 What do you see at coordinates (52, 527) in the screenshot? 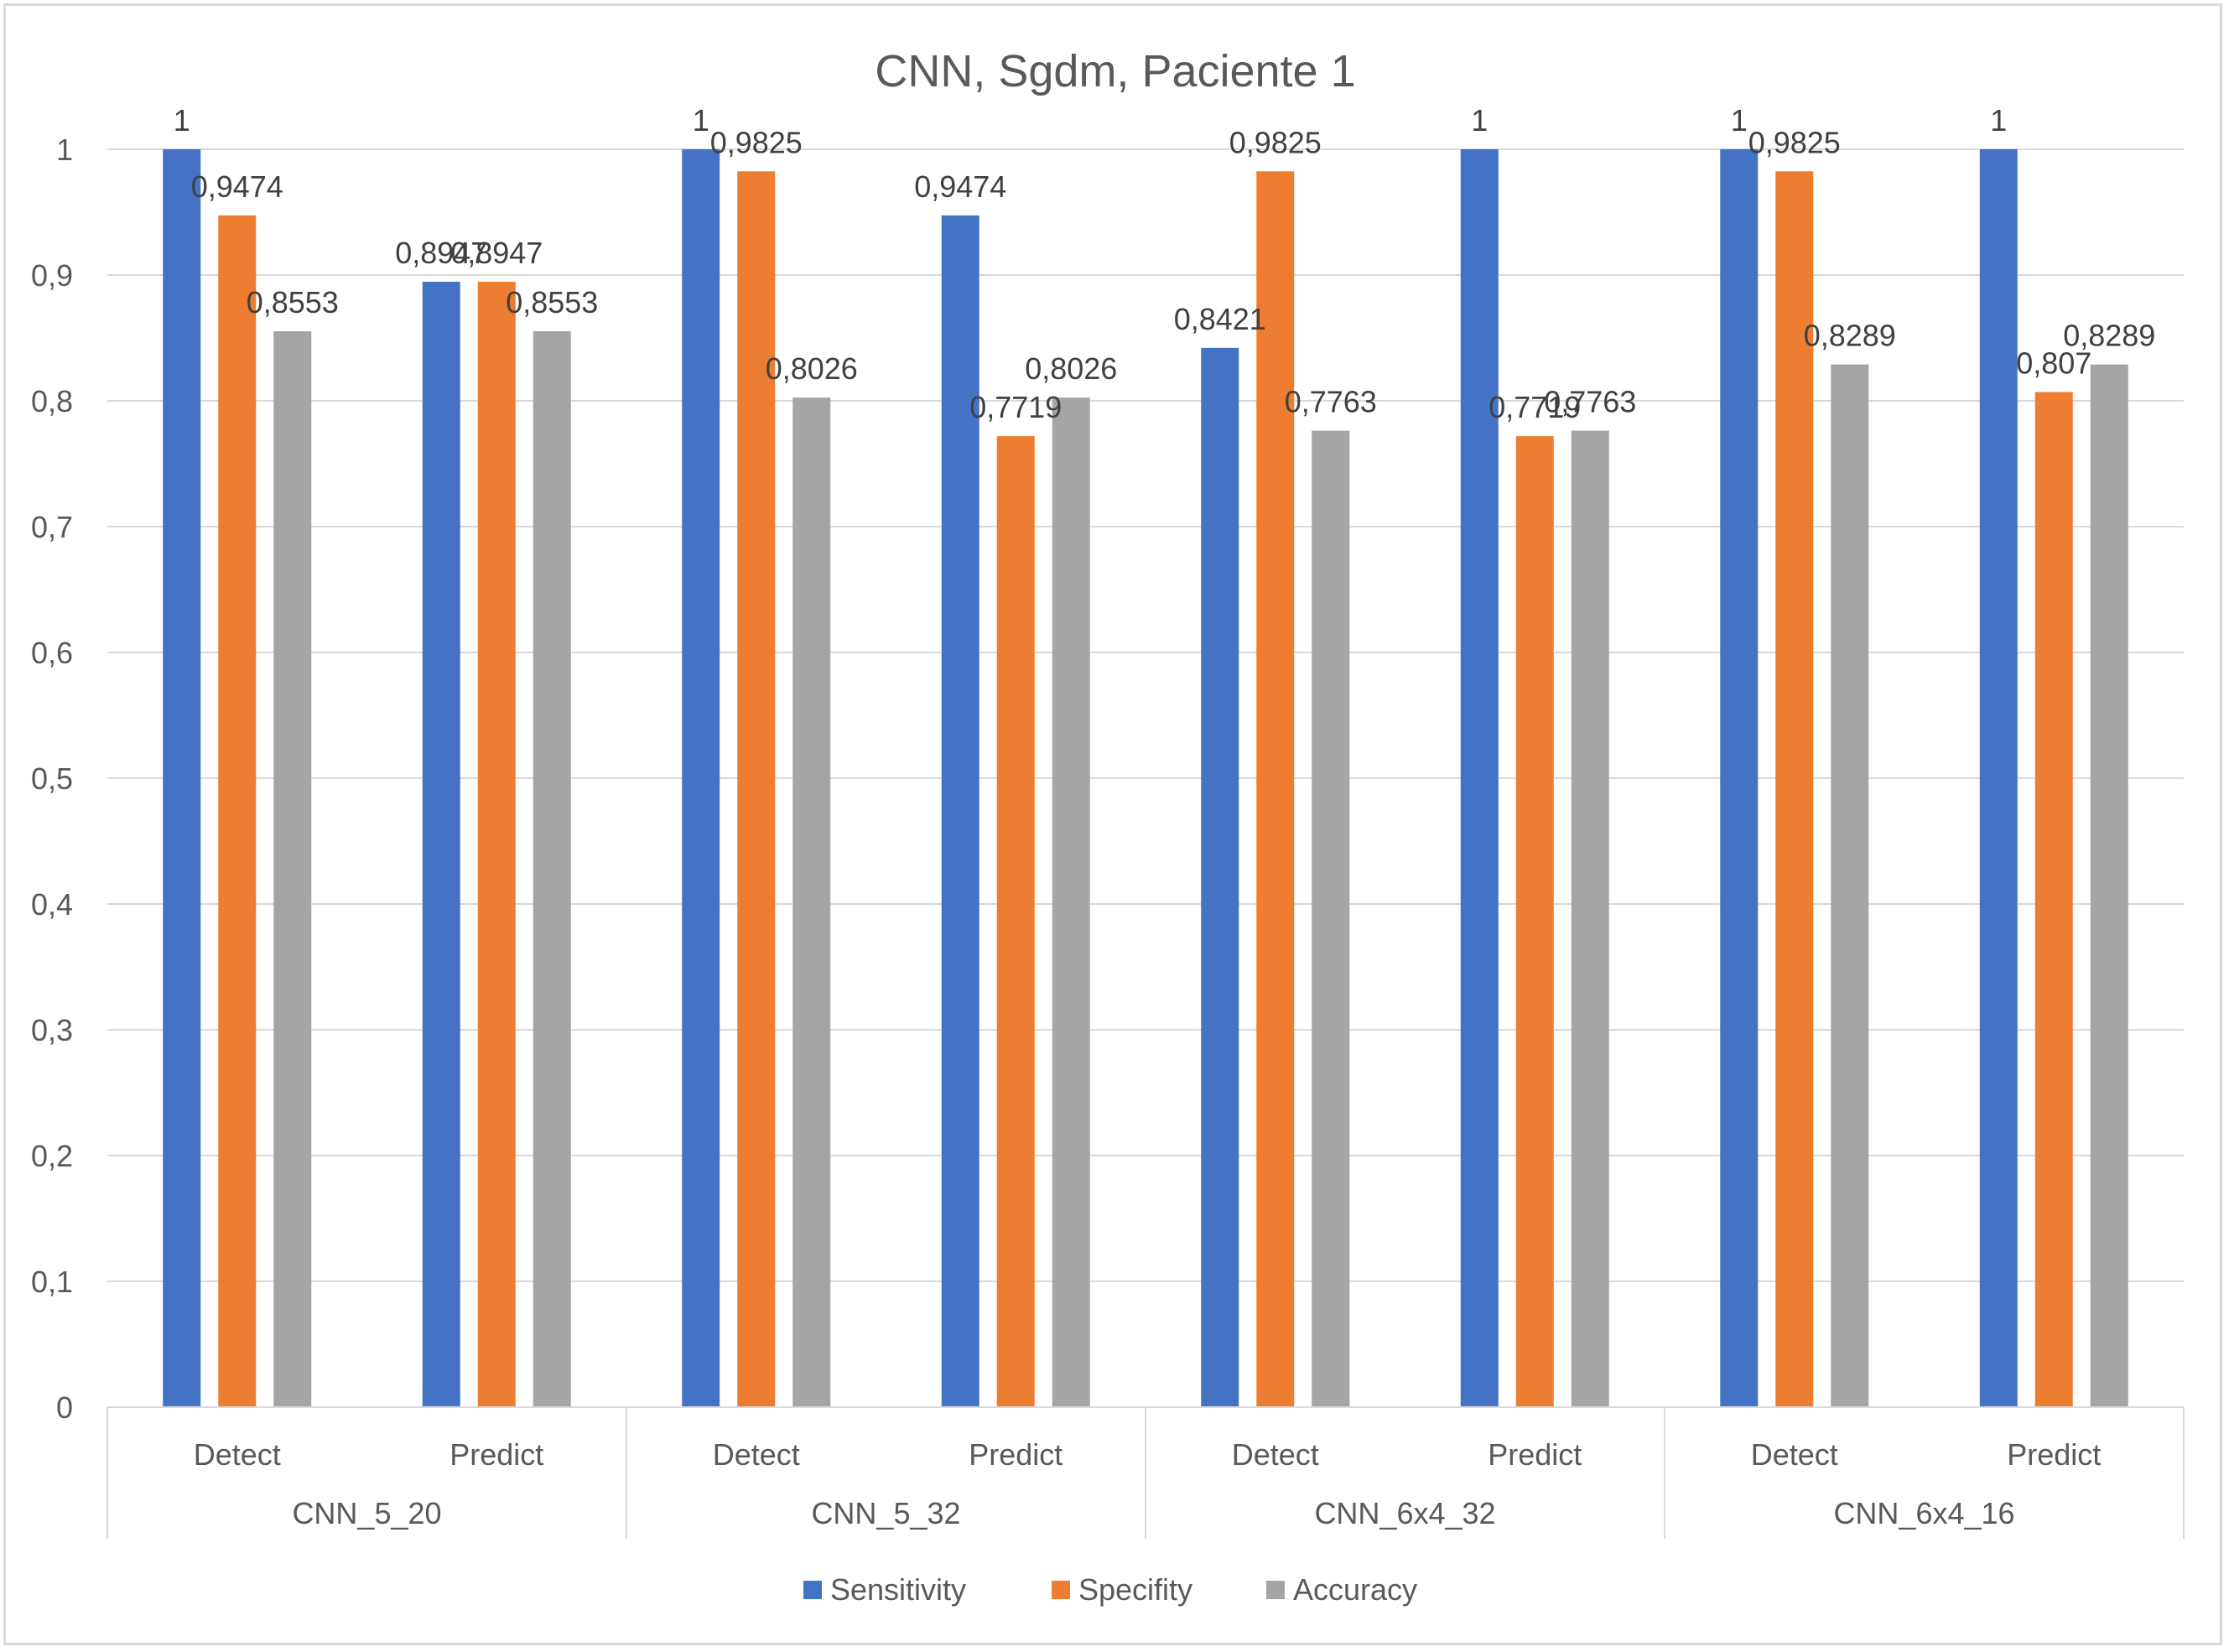
I see `y-tick-label: 0,7` at bounding box center [52, 527].